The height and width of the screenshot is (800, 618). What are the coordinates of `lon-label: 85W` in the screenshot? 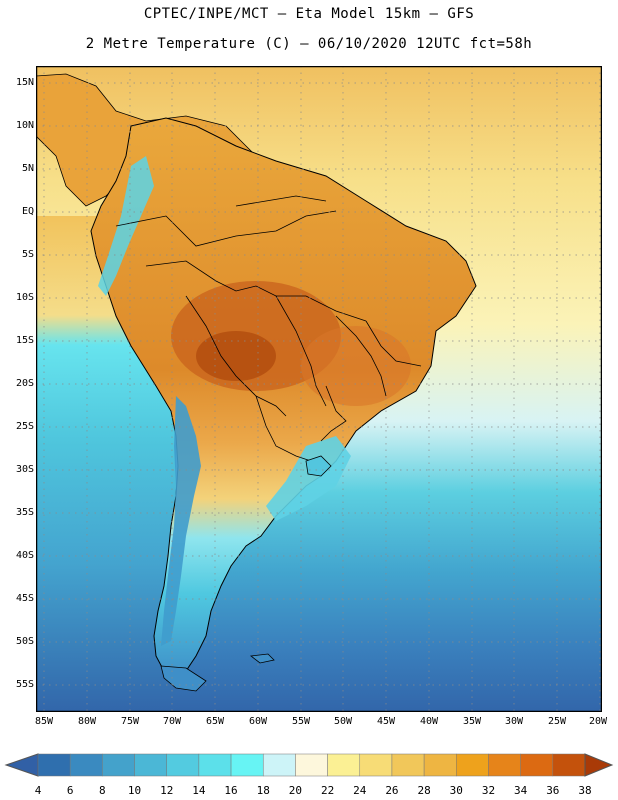 It's located at (44, 721).